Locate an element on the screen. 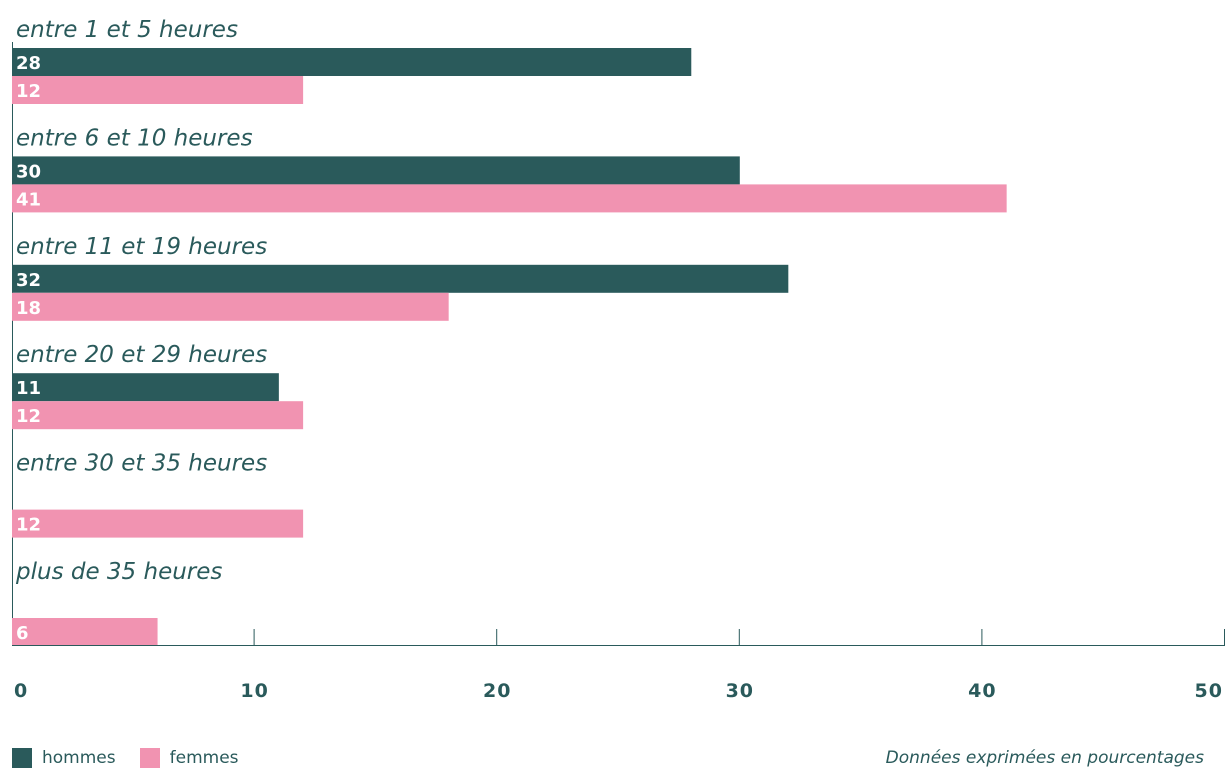  x-tick-label: 40 is located at coordinates (982, 691).